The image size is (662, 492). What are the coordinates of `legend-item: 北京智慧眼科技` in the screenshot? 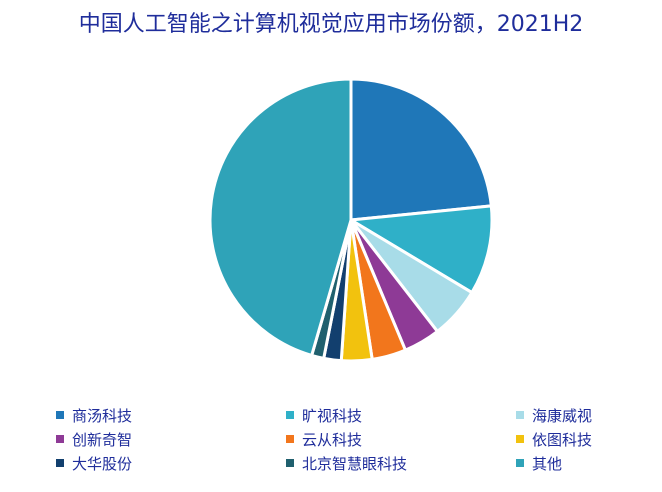 It's located at (401, 463).